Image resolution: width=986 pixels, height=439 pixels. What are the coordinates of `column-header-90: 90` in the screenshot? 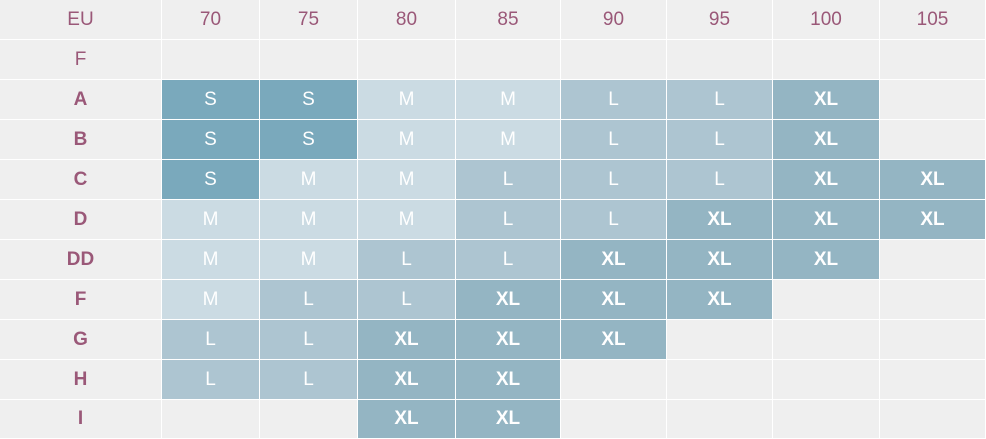 It's located at (614, 20).